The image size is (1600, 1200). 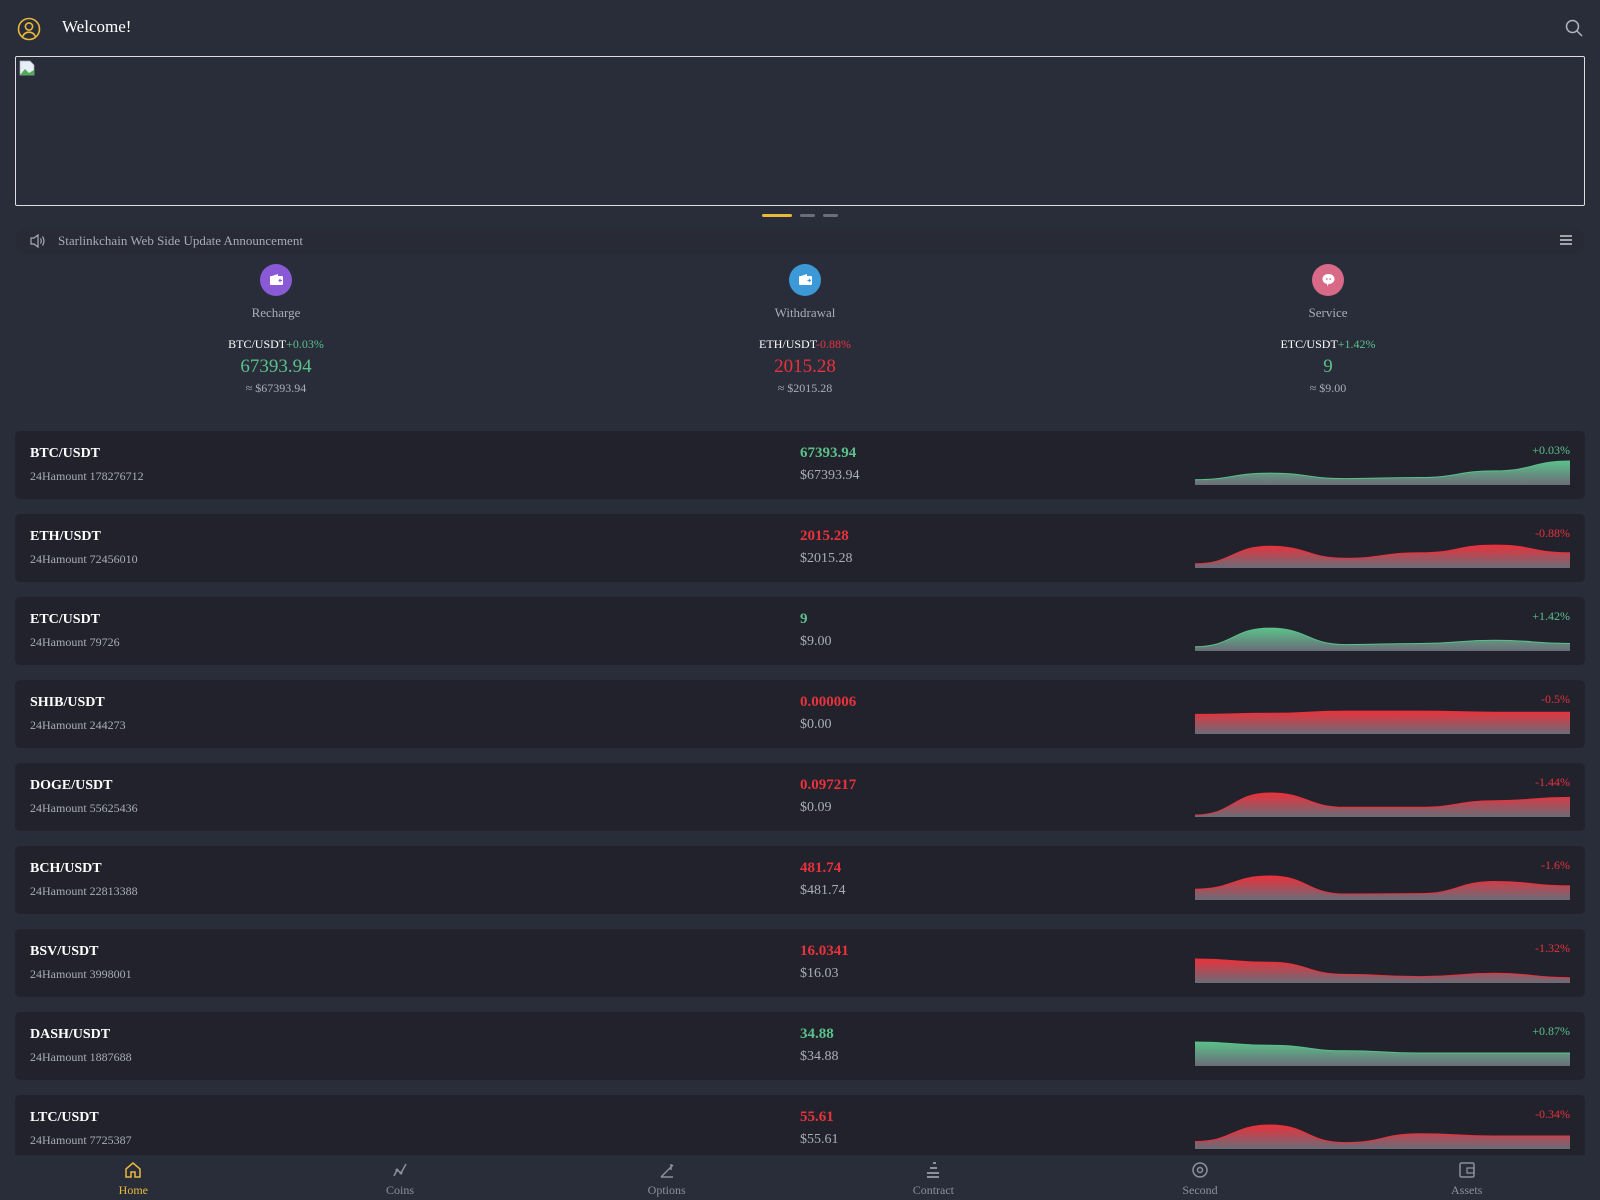 I want to click on market-change: -1.44%, so click(x=1552, y=782).